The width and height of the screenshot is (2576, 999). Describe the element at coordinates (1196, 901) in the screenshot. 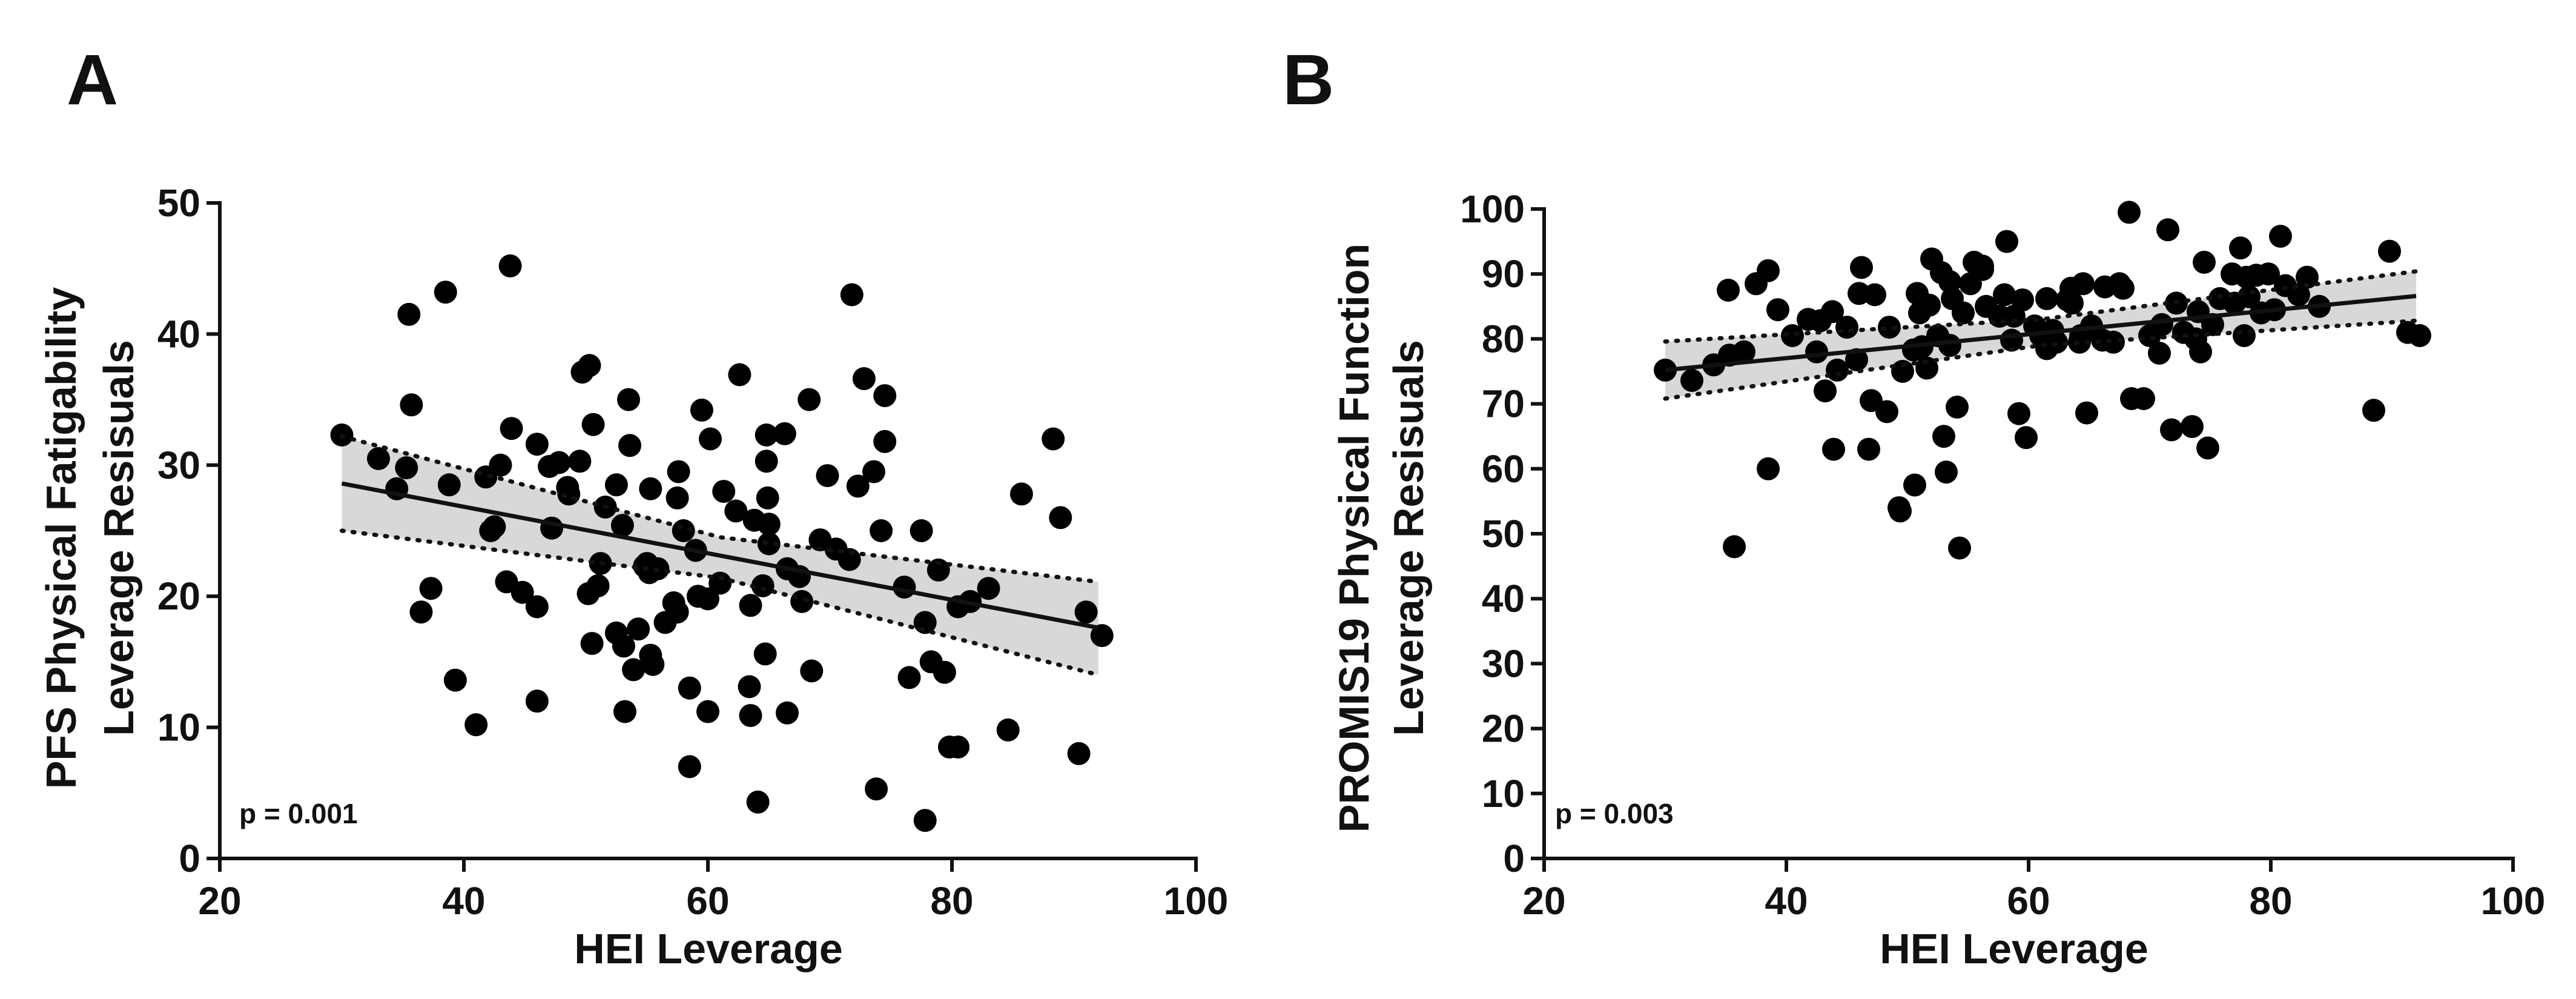

I see `panel-a-x-tick-label: 100` at that location.